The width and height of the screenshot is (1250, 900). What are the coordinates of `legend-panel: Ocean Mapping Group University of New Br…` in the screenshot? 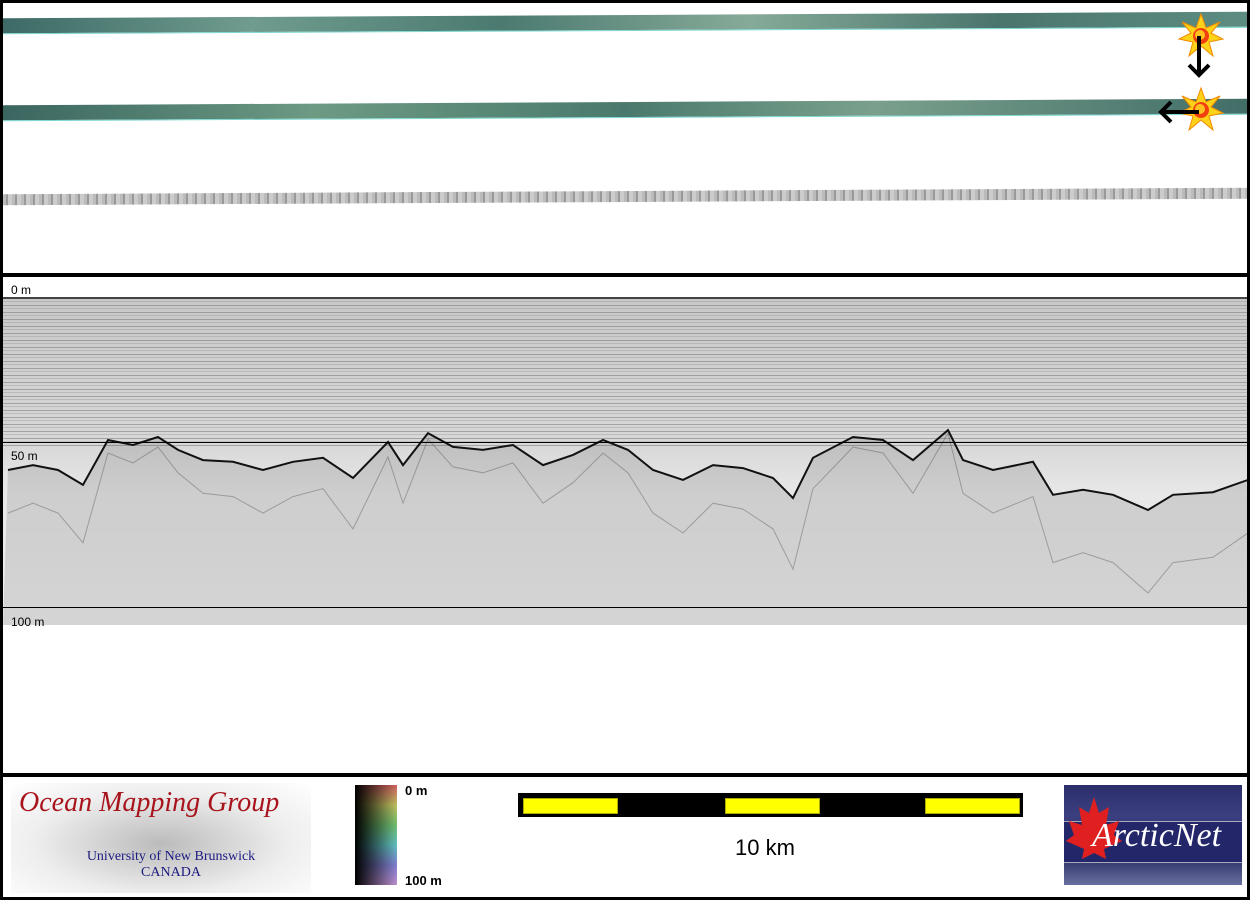 It's located at (625, 837).